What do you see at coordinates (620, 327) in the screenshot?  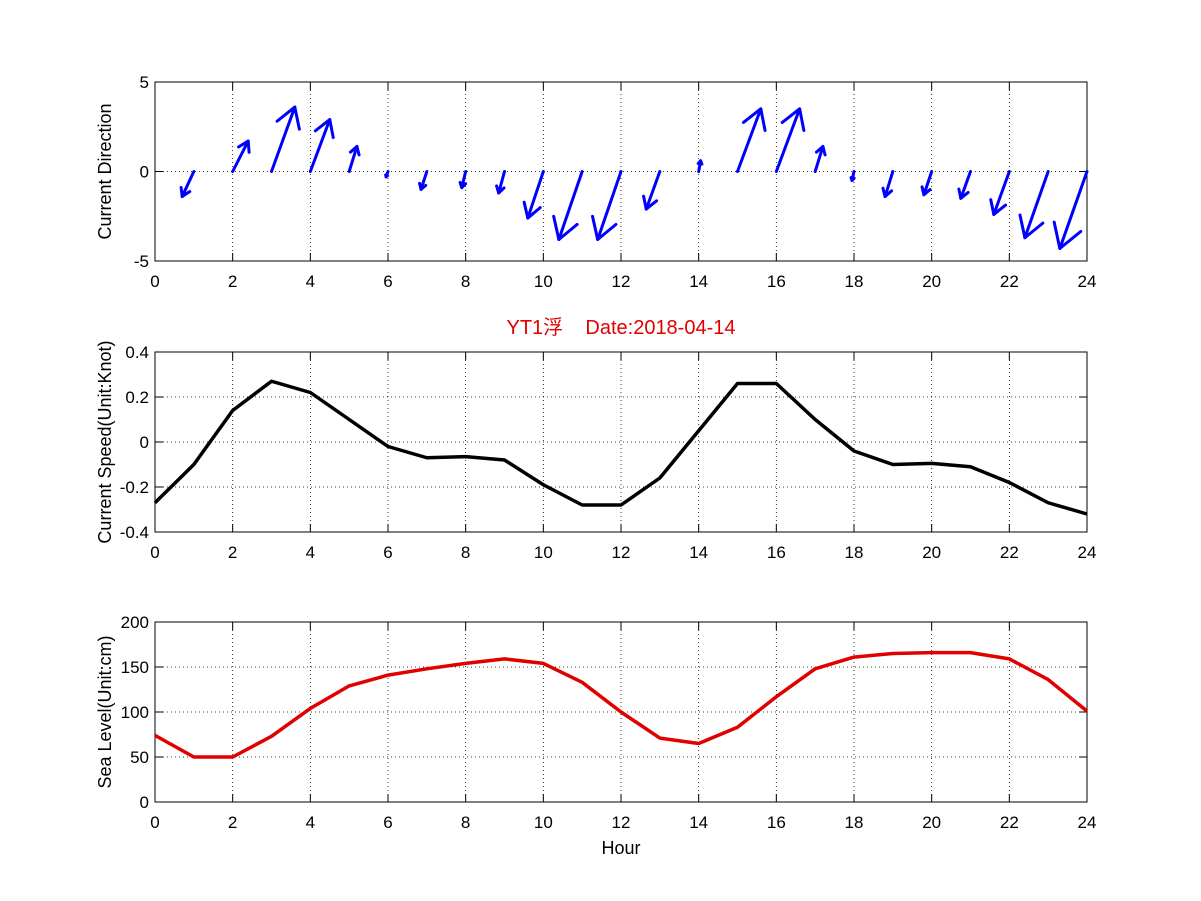 I see `chart-title: YT1浮 Date:2018-04-14` at bounding box center [620, 327].